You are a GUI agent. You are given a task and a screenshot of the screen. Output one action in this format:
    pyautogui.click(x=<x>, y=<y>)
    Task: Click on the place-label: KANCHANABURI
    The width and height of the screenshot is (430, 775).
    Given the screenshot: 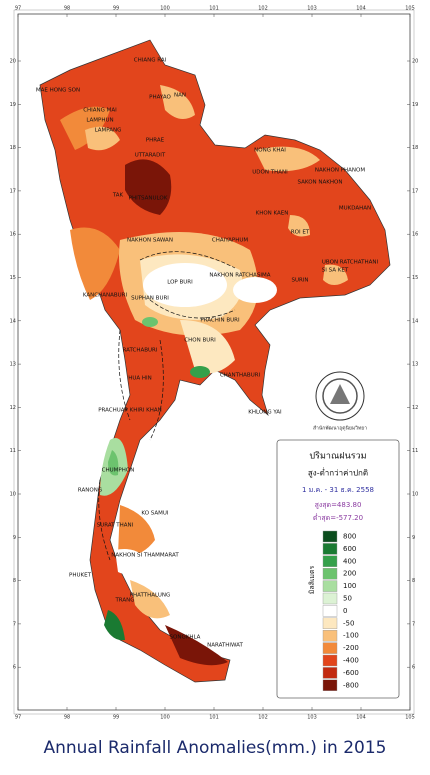 What is the action you would take?
    pyautogui.click(x=105, y=296)
    